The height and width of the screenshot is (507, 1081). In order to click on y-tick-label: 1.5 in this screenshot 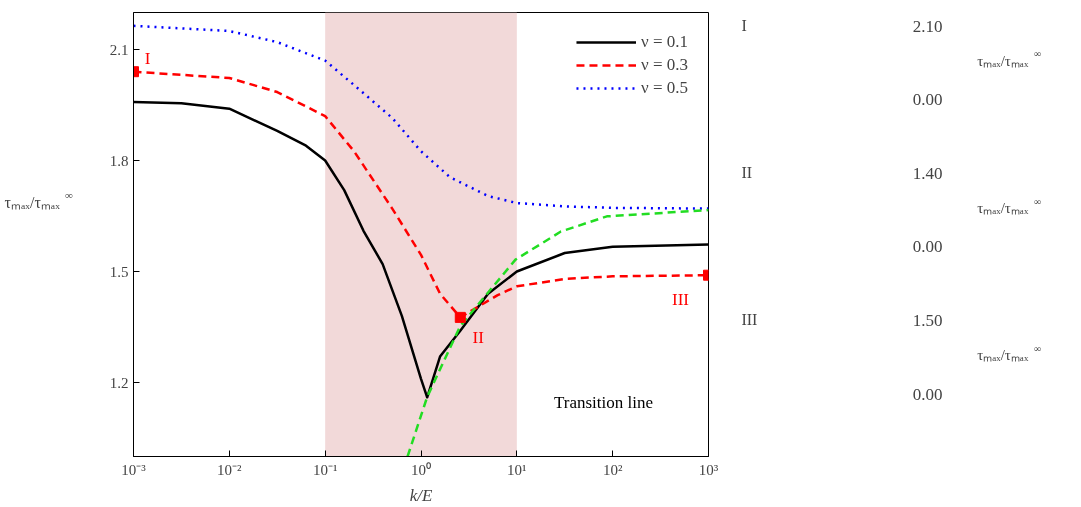, I will do `click(119, 271)`.